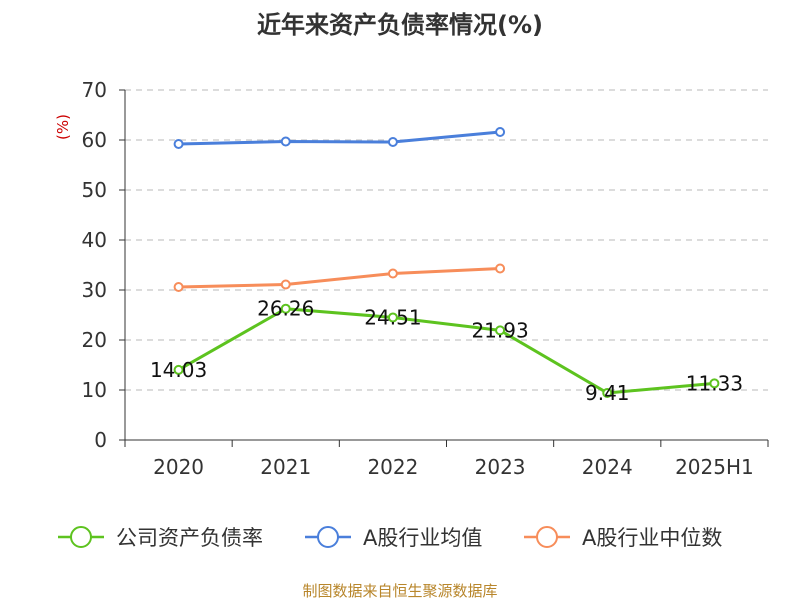 This screenshot has height=600, width=800. What do you see at coordinates (178, 467) in the screenshot?
I see `x-tick-label-2020: 2020` at bounding box center [178, 467].